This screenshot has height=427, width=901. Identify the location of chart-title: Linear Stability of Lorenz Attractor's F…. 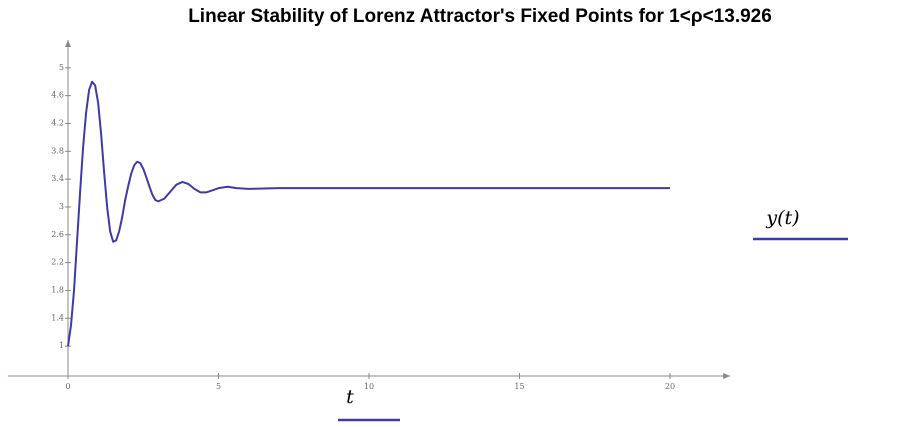
(480, 16).